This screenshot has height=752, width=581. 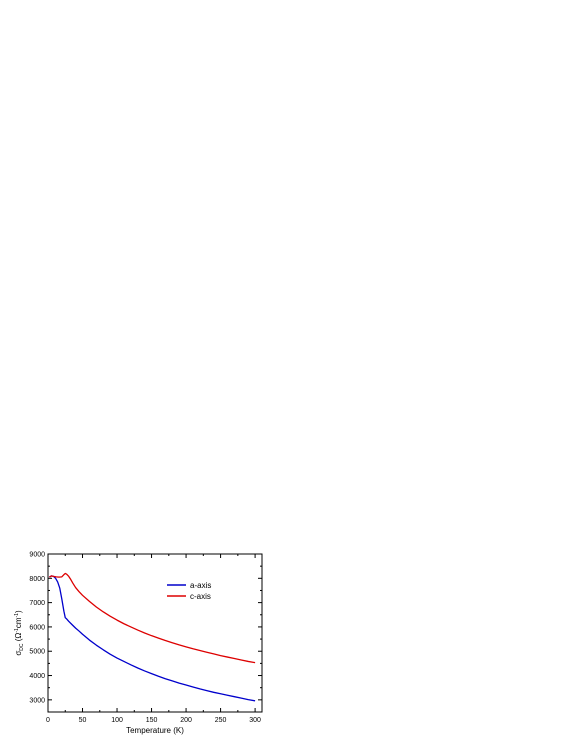 What do you see at coordinates (37, 579) in the screenshot?
I see `y-tick-label: 8000` at bounding box center [37, 579].